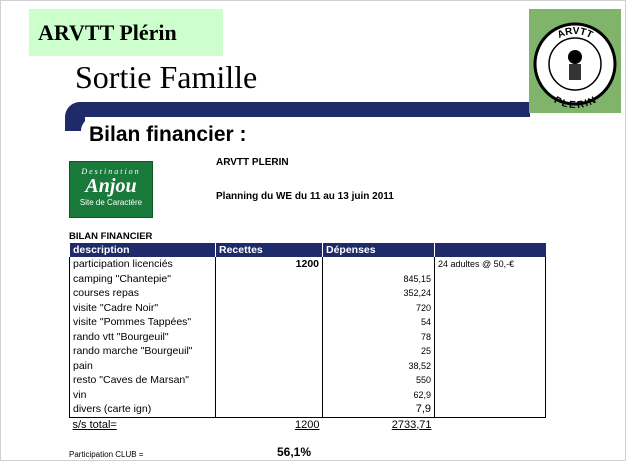  What do you see at coordinates (166, 77) in the screenshot?
I see `slide-title: Sortie Famille` at bounding box center [166, 77].